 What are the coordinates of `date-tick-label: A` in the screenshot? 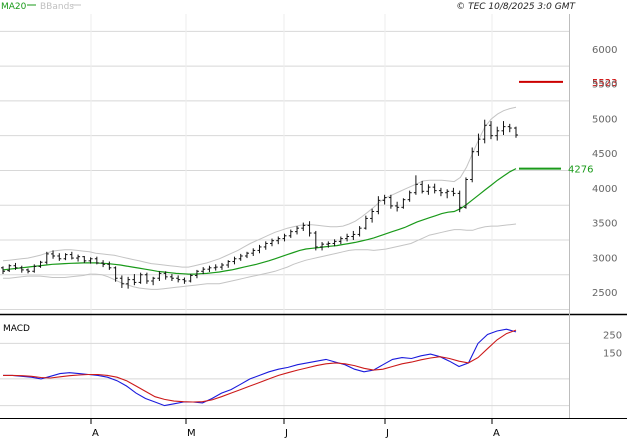 It's located at (95, 433).